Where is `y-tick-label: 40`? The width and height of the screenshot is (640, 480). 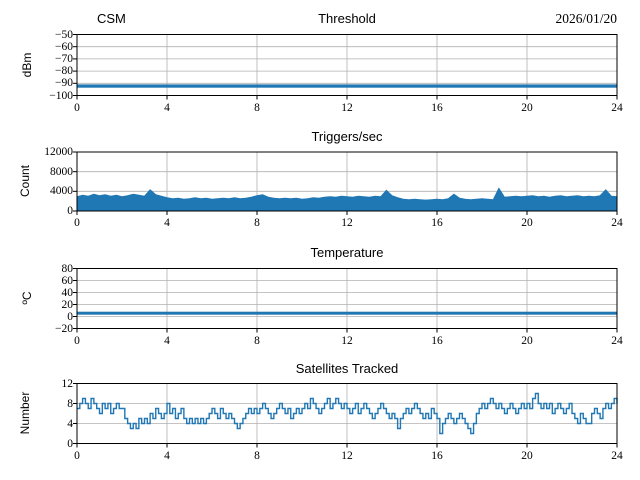 y-tick-label: 40 is located at coordinates (67, 292).